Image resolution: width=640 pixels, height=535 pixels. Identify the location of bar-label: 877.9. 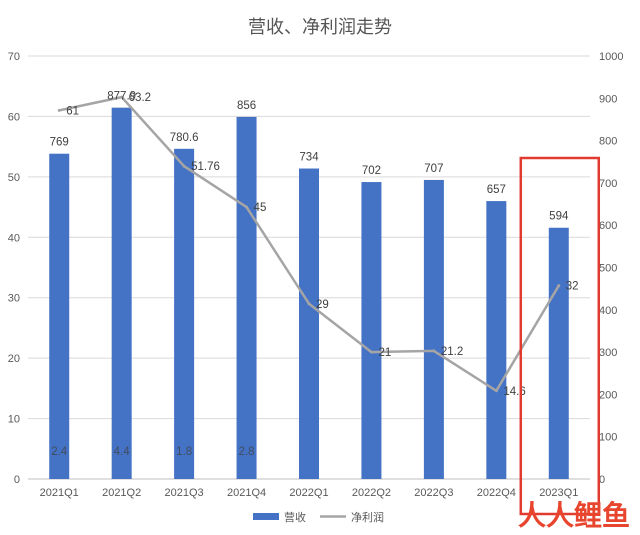
(121, 97).